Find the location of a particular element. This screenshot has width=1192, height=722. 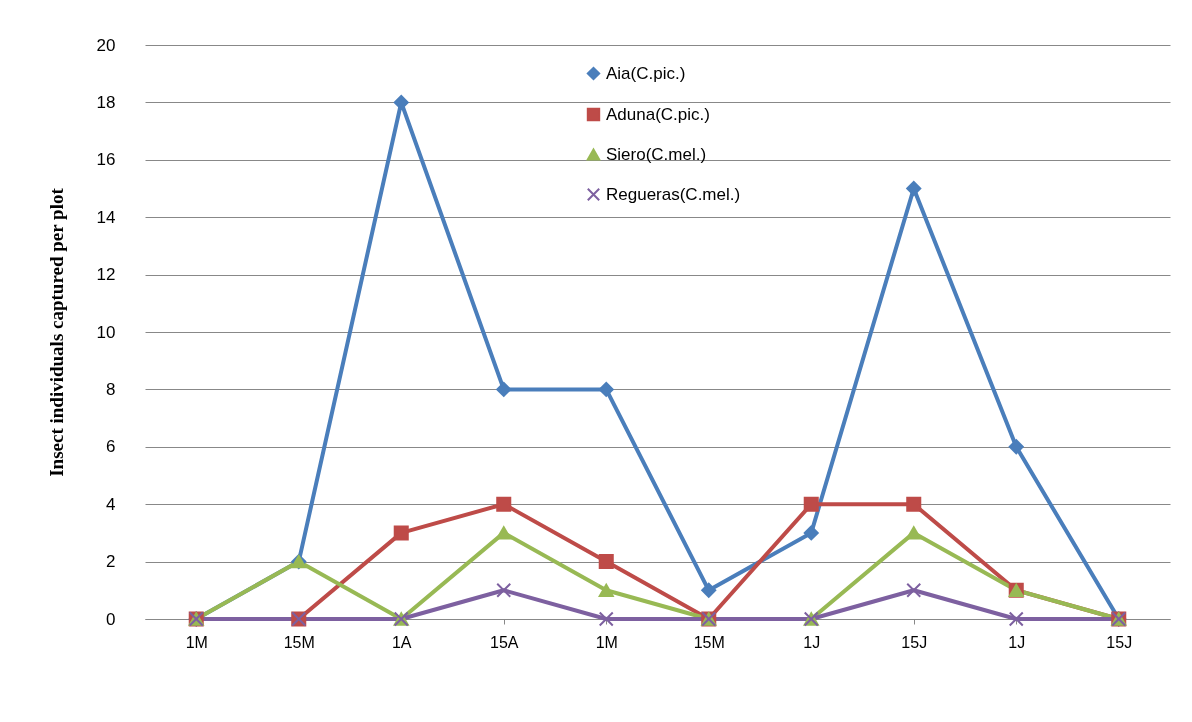

y-tick-label: 2 is located at coordinates (111, 562).